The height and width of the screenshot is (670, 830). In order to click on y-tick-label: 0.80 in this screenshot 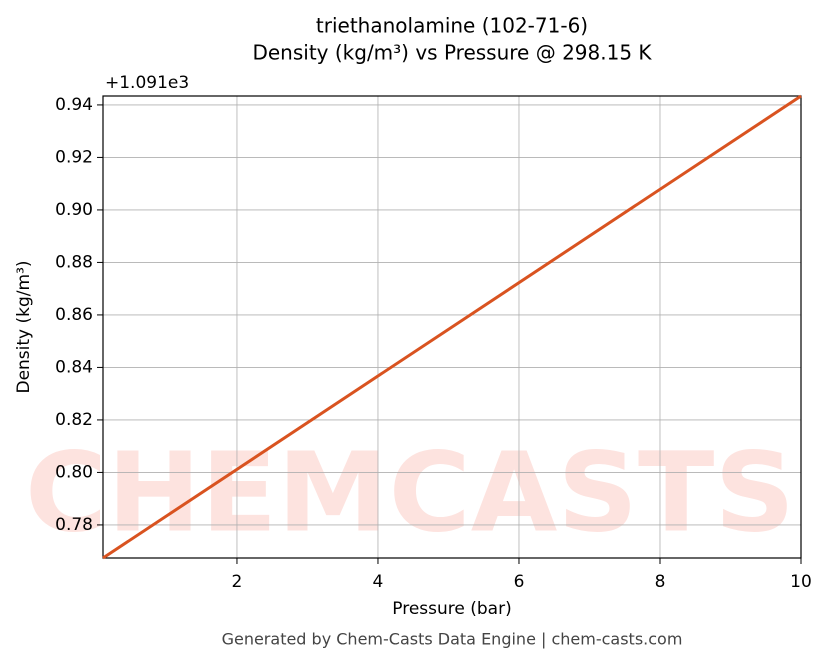, I will do `click(74, 472)`.